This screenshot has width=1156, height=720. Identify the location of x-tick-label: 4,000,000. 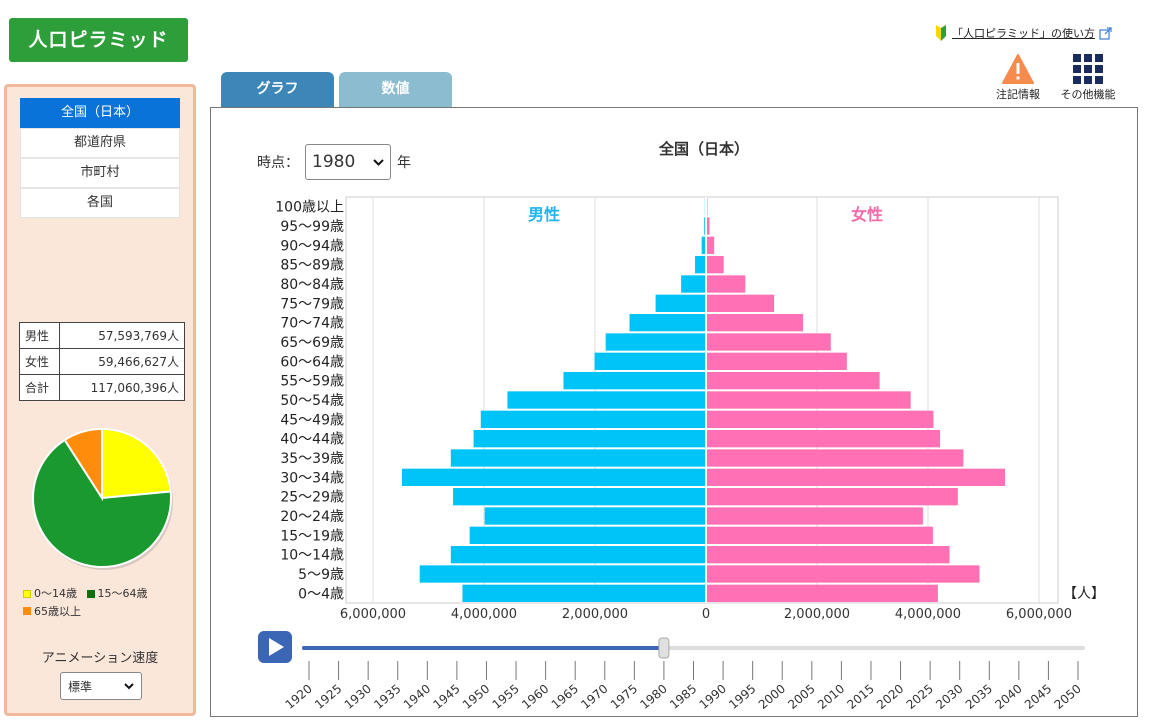
(484, 614).